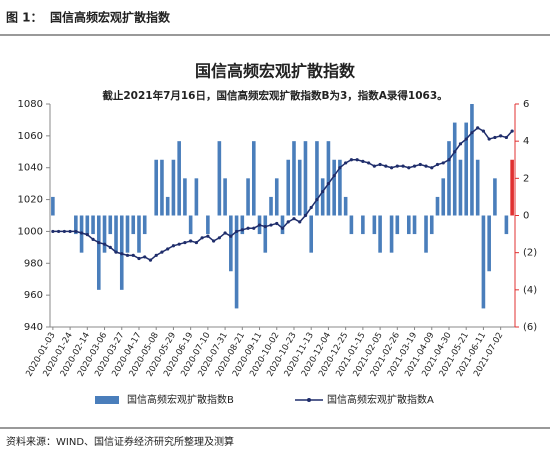 The height and width of the screenshot is (458, 550). Describe the element at coordinates (33, 263) in the screenshot. I see `y-tick-label: 980` at that location.